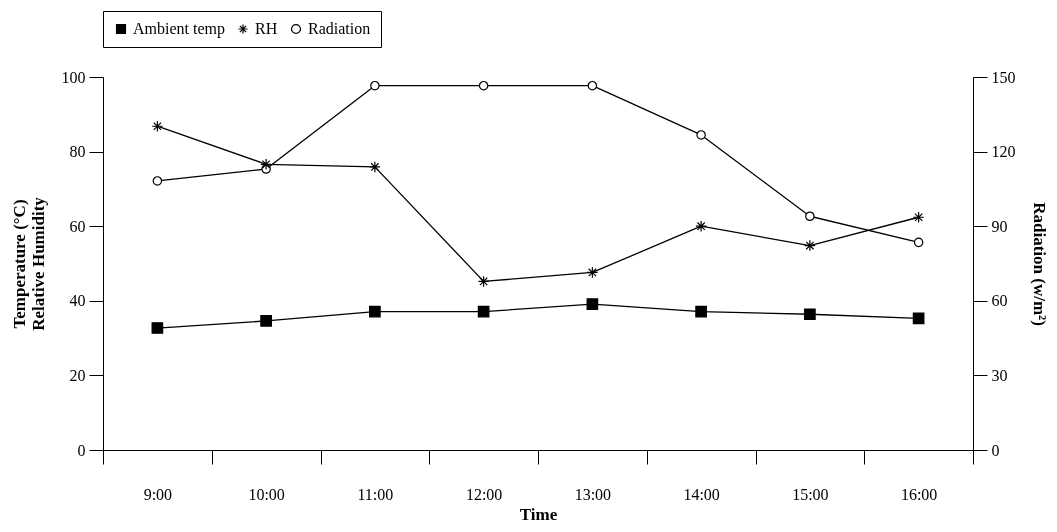 The height and width of the screenshot is (532, 1057). What do you see at coordinates (1039, 264) in the screenshot?
I see `y2-axis-title: Radiation (w/m²)` at bounding box center [1039, 264].